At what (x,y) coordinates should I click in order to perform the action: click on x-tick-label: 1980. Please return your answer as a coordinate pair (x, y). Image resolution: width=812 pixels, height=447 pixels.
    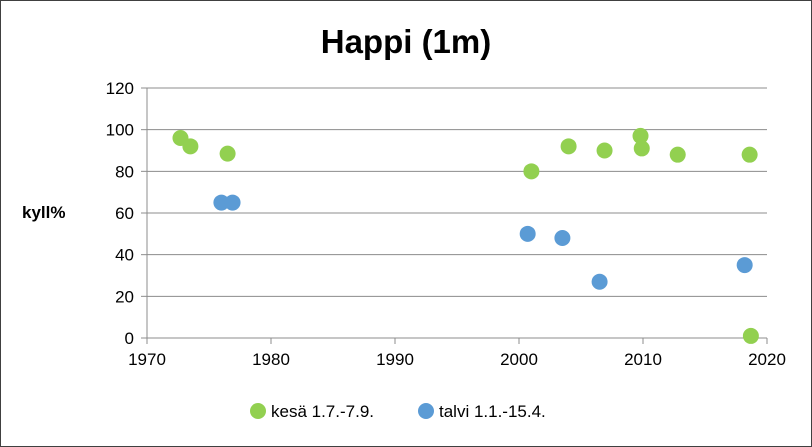
    Looking at the image, I should click on (271, 359).